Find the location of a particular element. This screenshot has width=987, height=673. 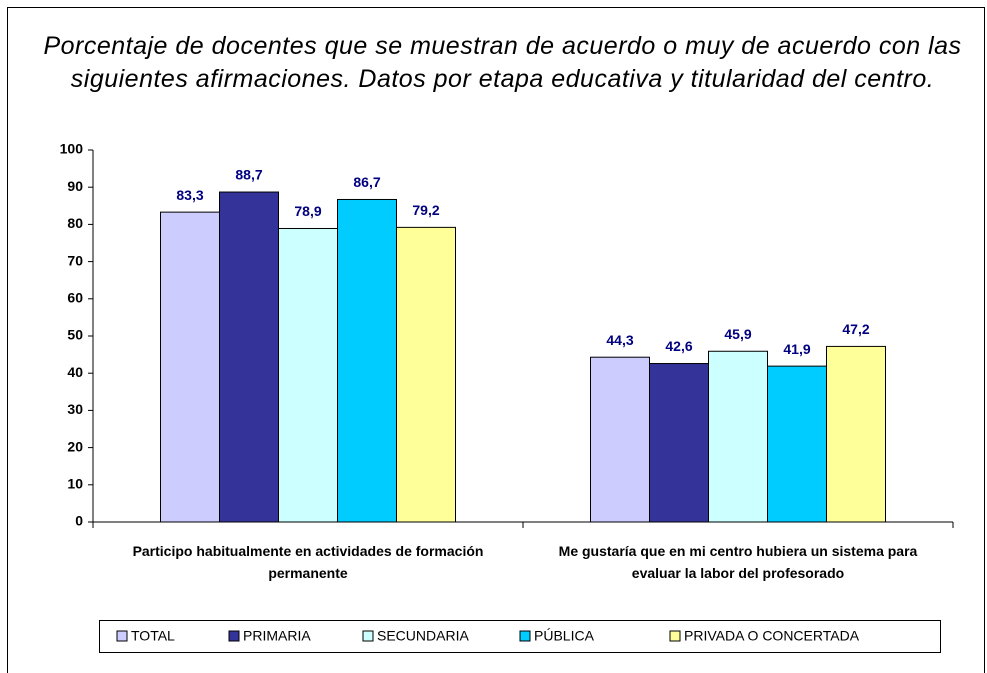

value-label: 42,6 is located at coordinates (678, 346).